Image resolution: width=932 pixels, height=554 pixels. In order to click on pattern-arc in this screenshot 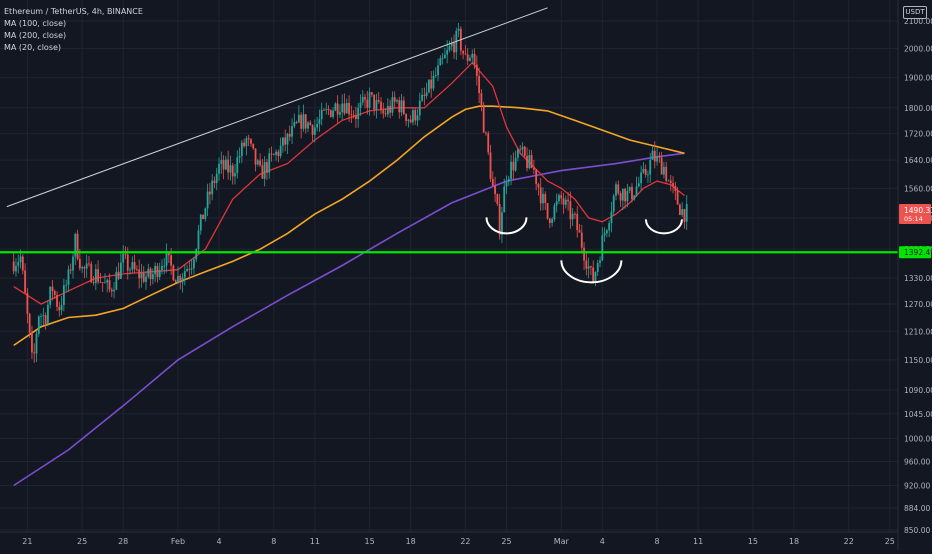, I will do `click(591, 272)`.